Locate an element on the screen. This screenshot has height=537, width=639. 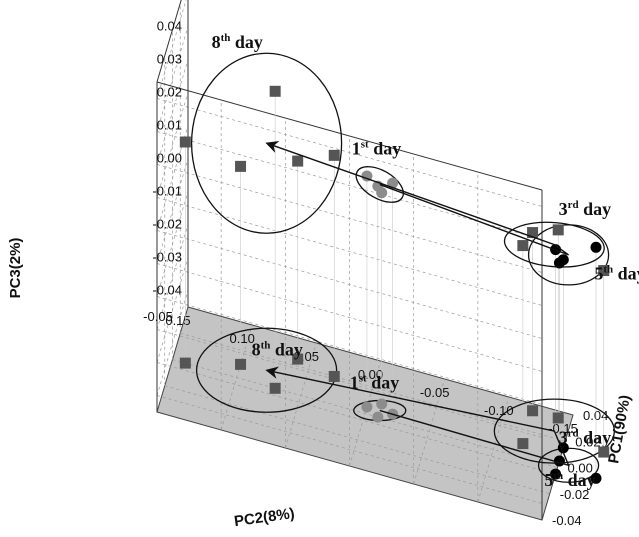
pc2-axis-title: PC2(8%) is located at coordinates (264, 517).